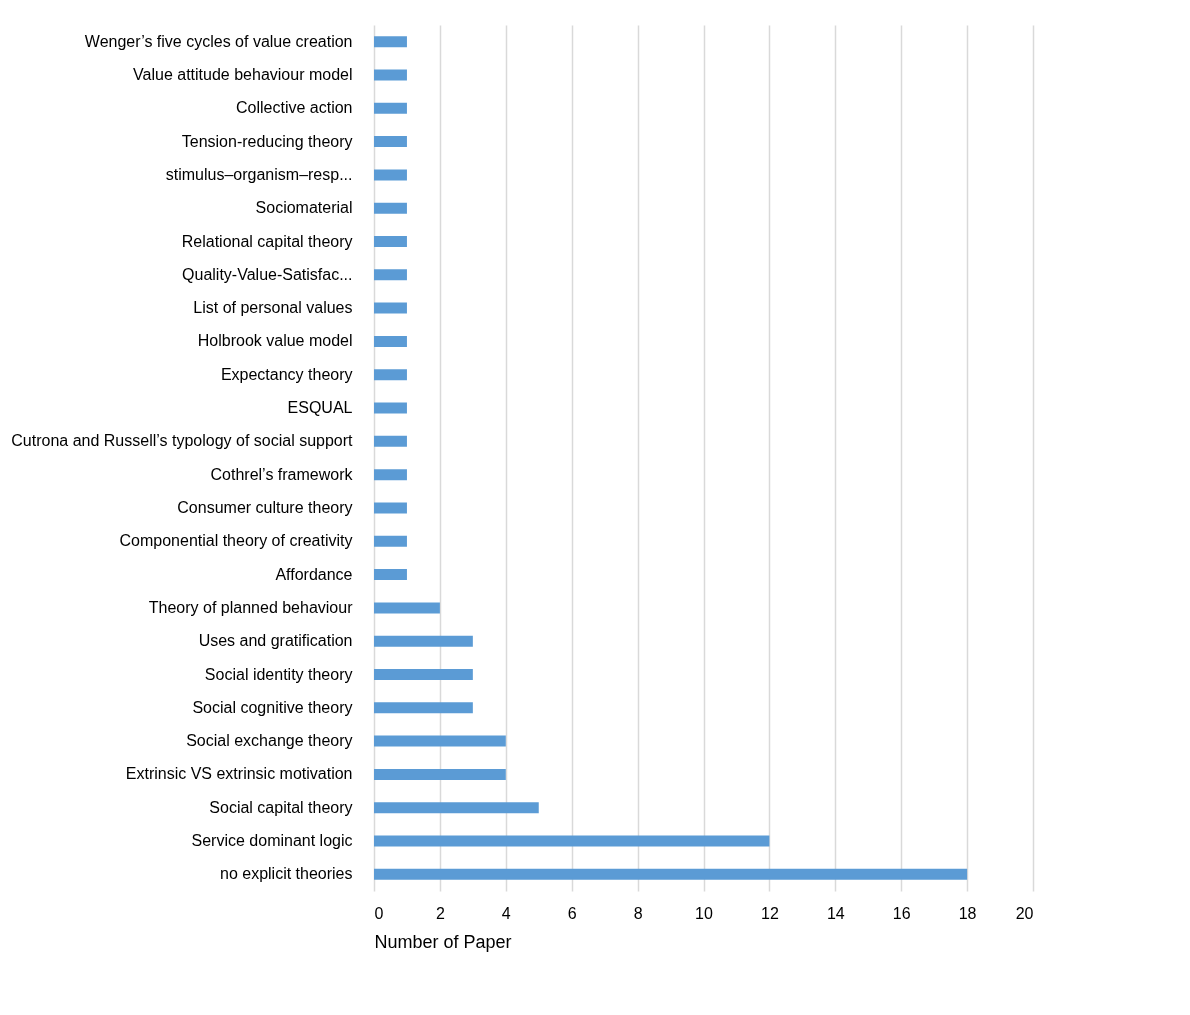 Image resolution: width=1190 pixels, height=1015 pixels. Describe the element at coordinates (269, 741) in the screenshot. I see `y-tick-label: Social exchange theory` at that location.